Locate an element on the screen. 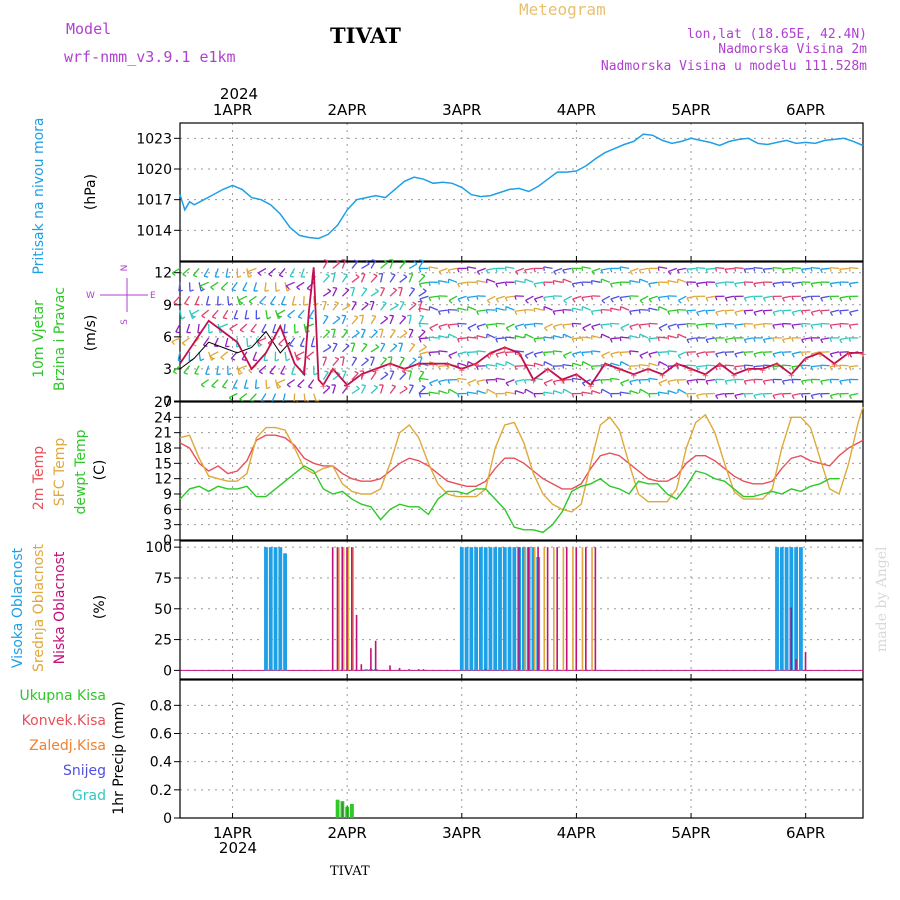 The image size is (900, 900). compass-n: N is located at coordinates (125, 268).